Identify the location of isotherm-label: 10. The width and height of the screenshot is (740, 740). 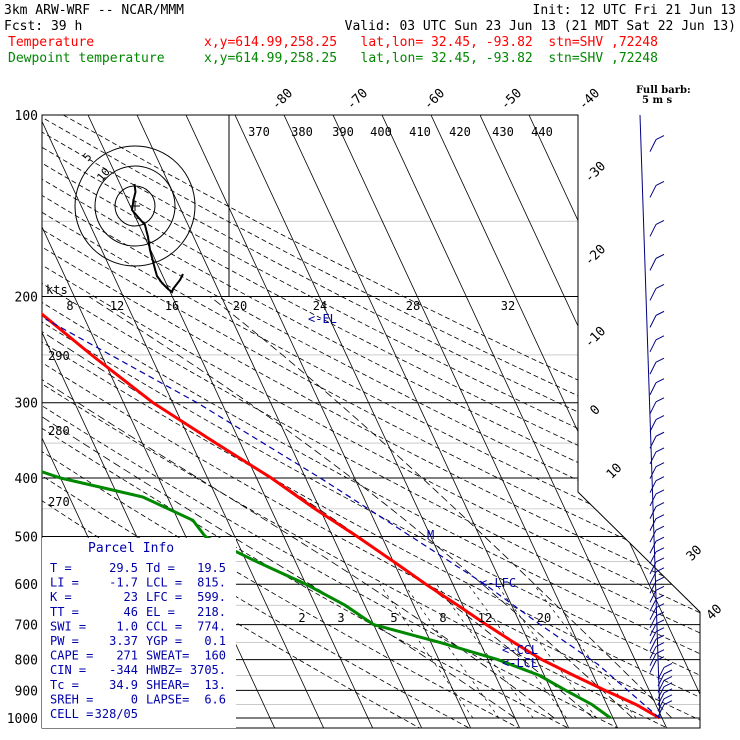
(615, 472).